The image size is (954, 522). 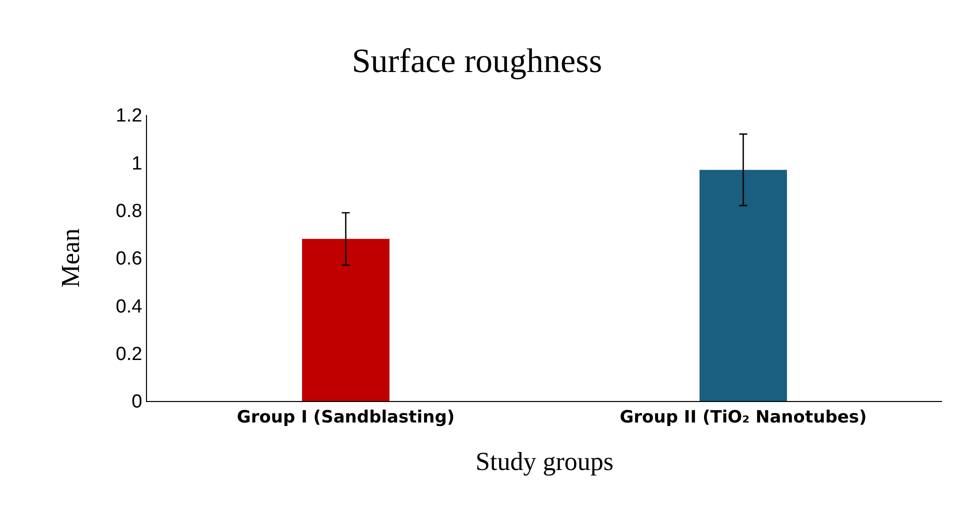 I want to click on x-tick-label: Group II (TiO₂ Nanotubes), so click(x=743, y=417).